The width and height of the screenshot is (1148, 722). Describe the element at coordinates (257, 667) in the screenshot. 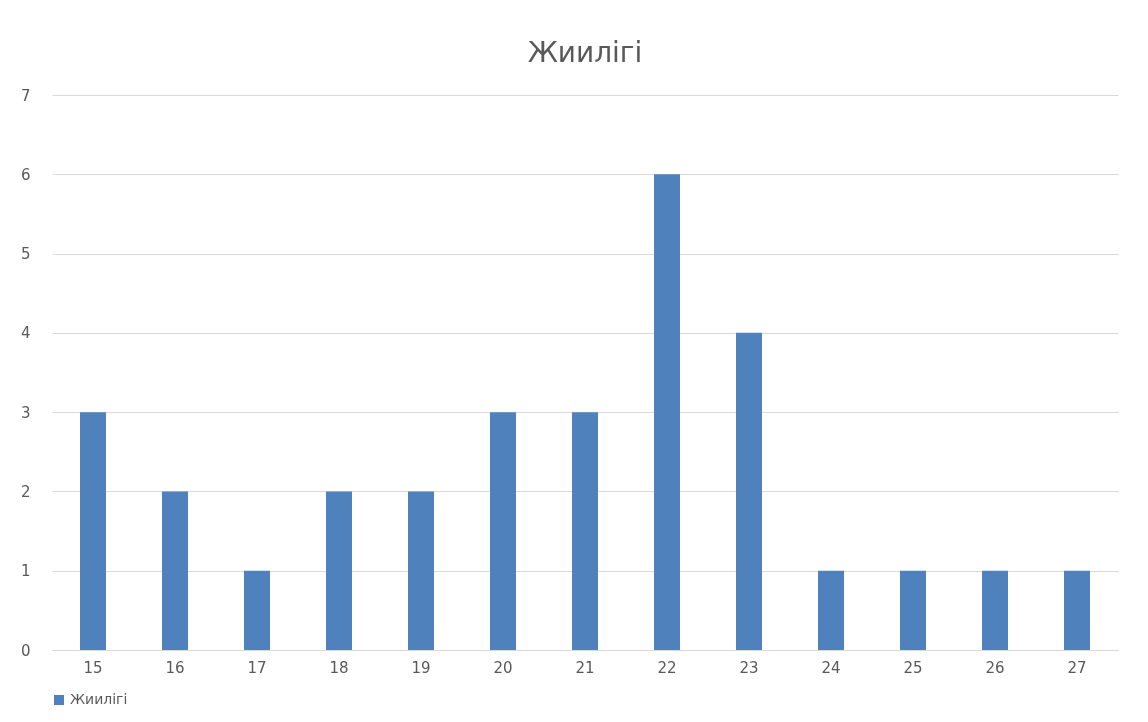

I see `x-tick-label: 17` at that location.